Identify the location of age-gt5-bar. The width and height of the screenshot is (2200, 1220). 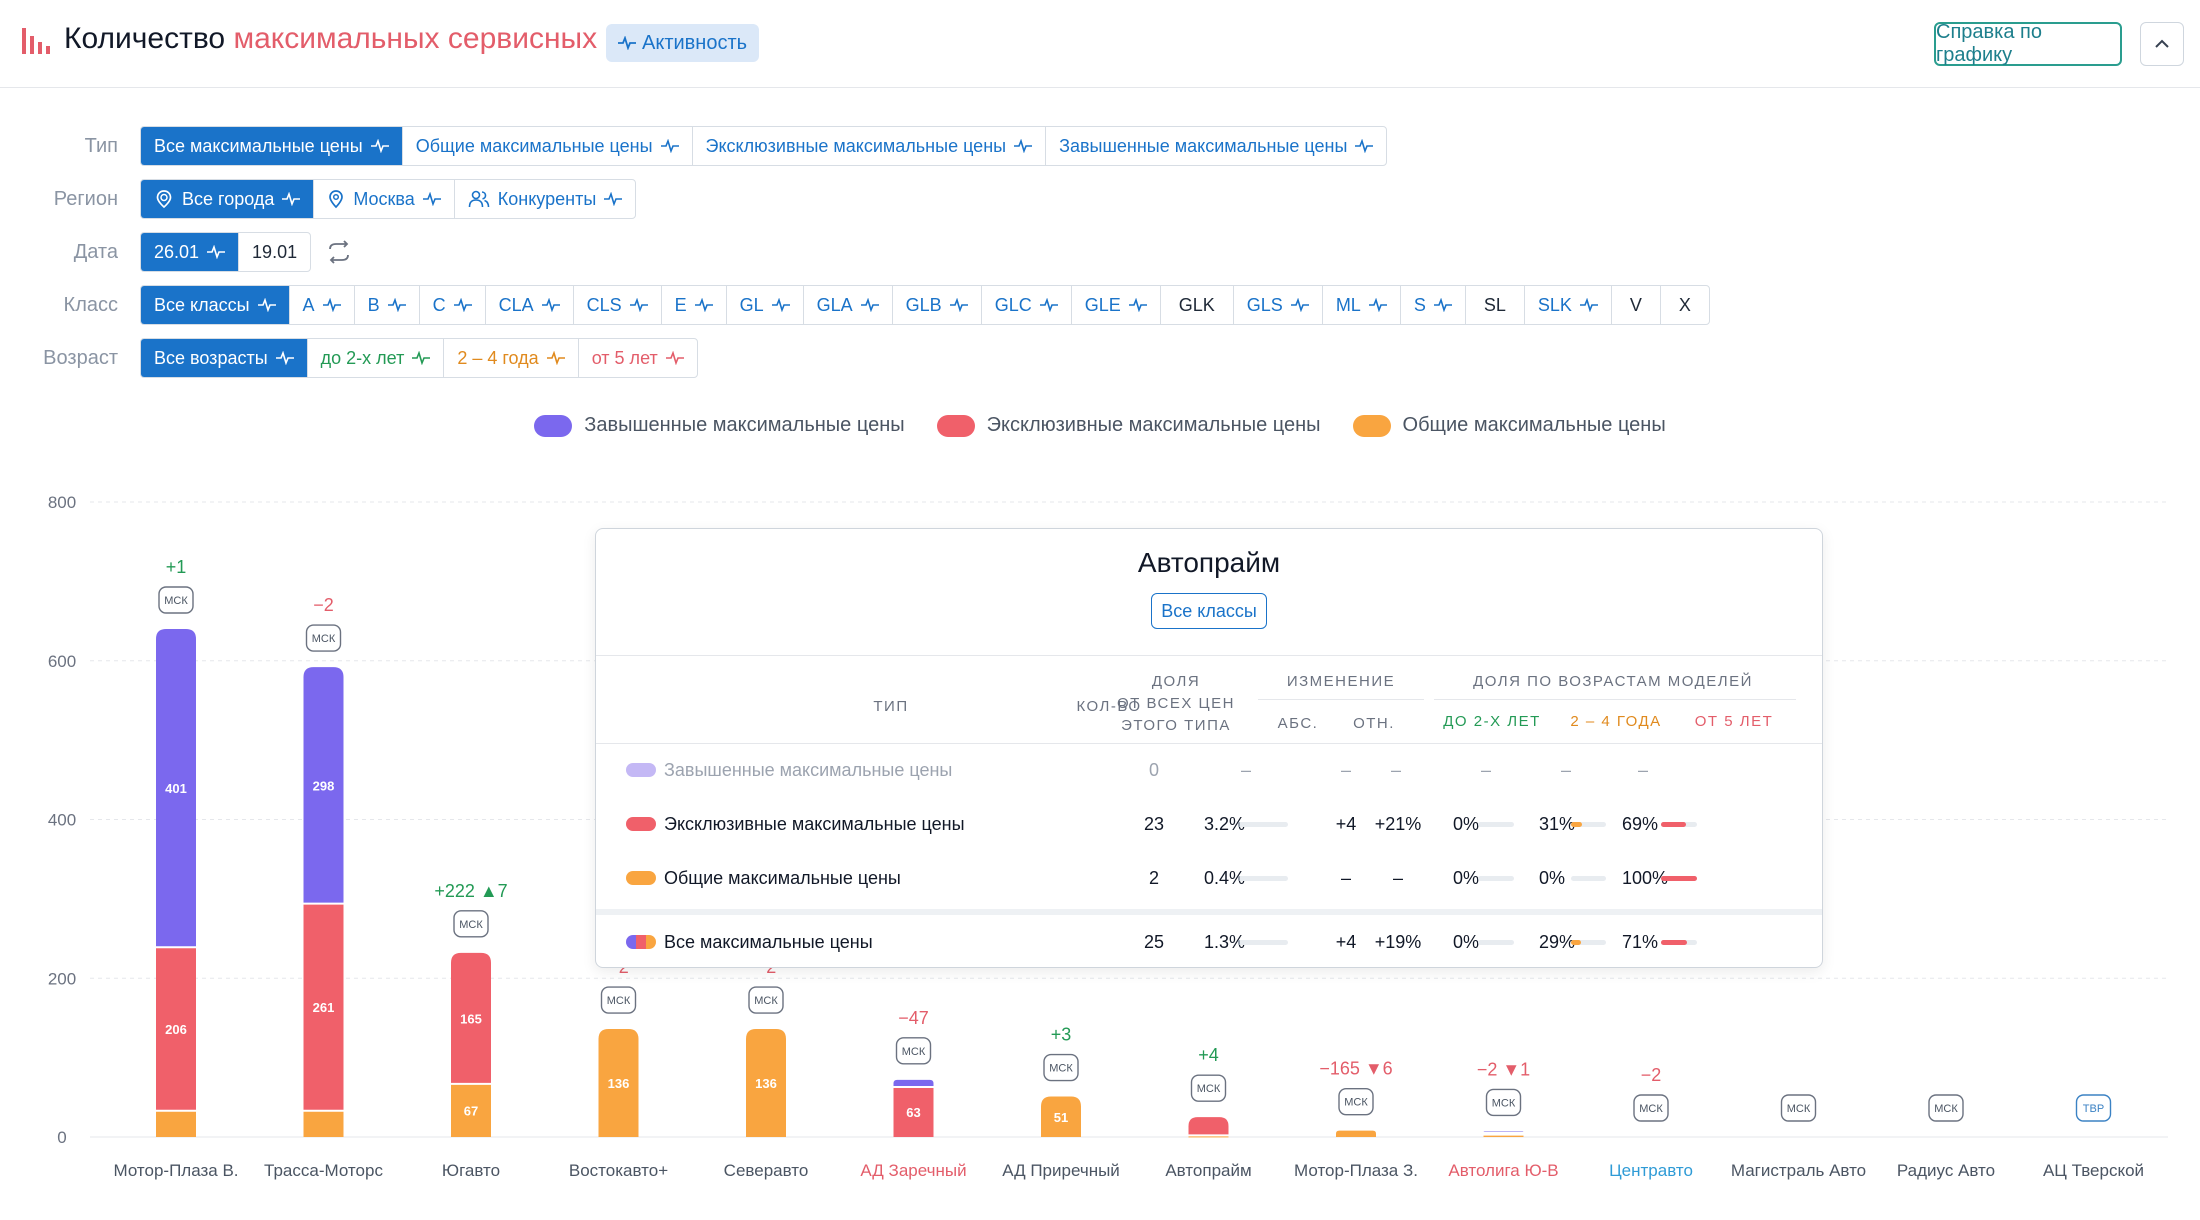
(1679, 942).